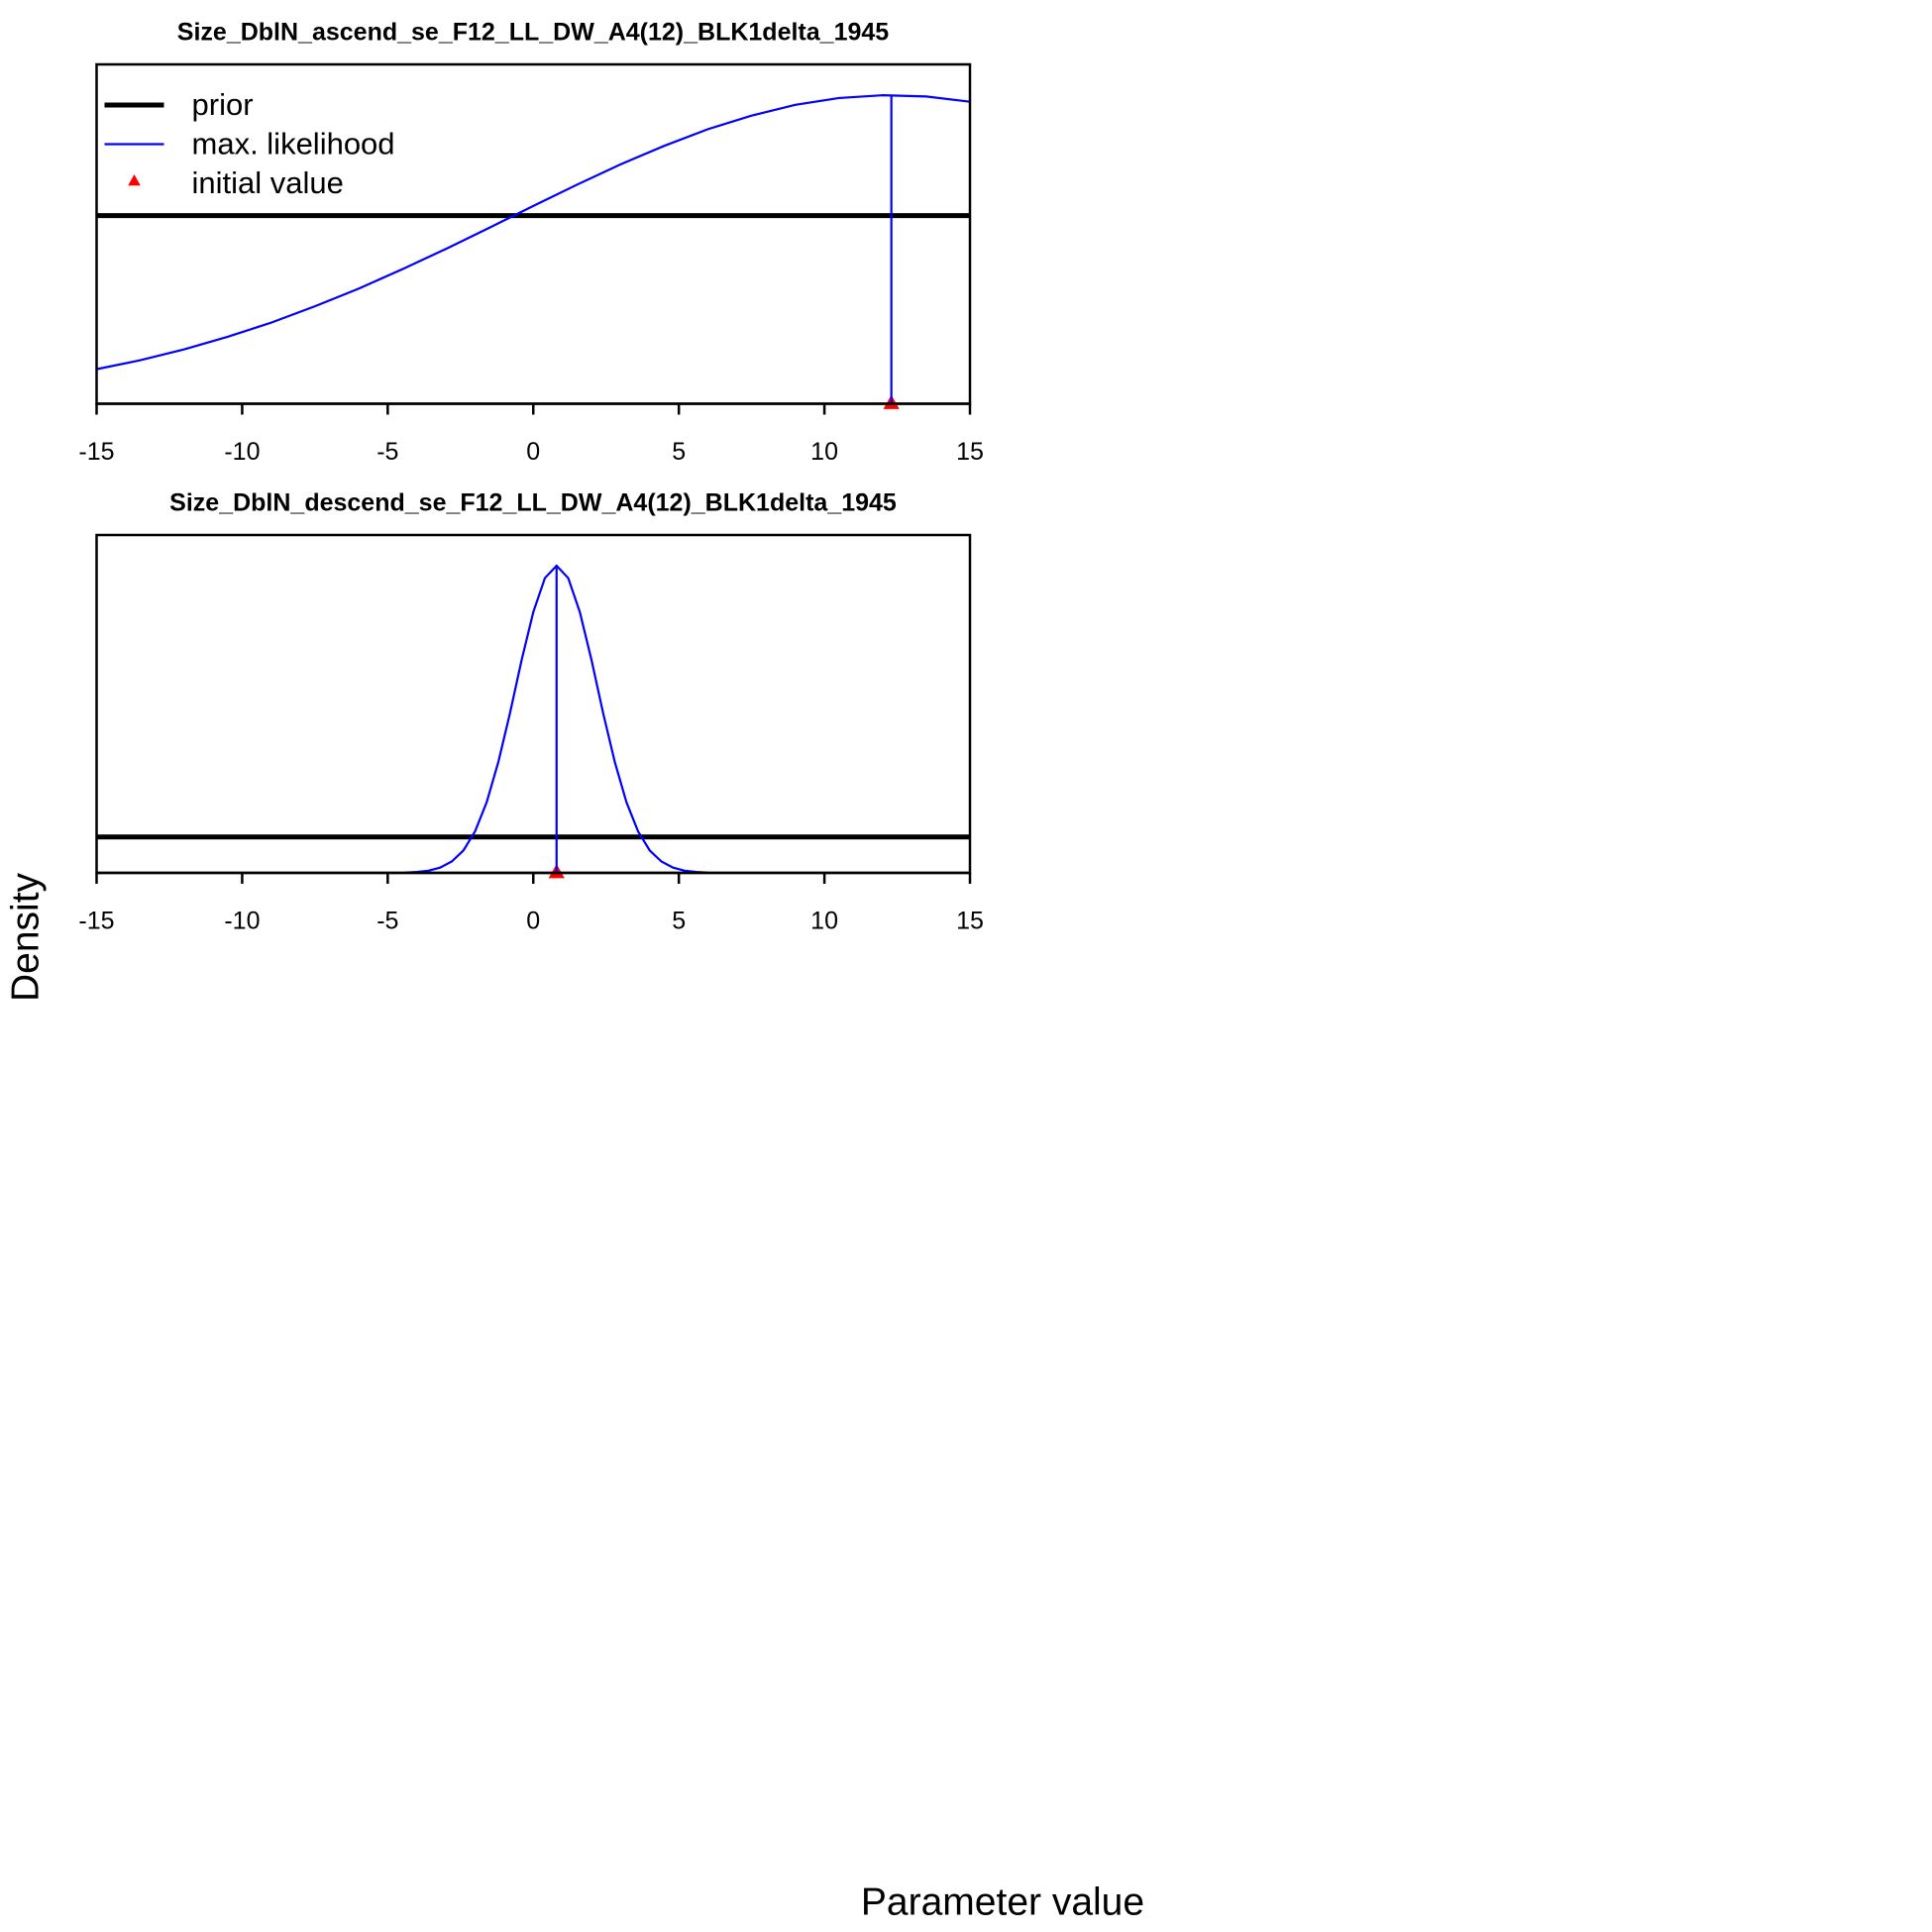 Image resolution: width=1932 pixels, height=1932 pixels. Describe the element at coordinates (1002, 1901) in the screenshot. I see `x-axis-label: Parameter value` at that location.